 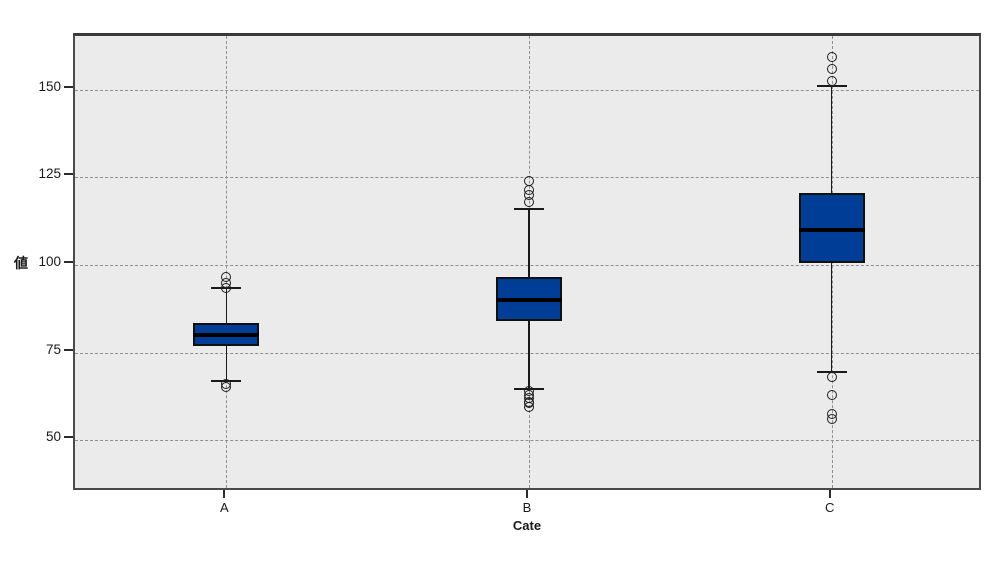 What do you see at coordinates (224, 507) in the screenshot?
I see `x-tick-label: A` at bounding box center [224, 507].